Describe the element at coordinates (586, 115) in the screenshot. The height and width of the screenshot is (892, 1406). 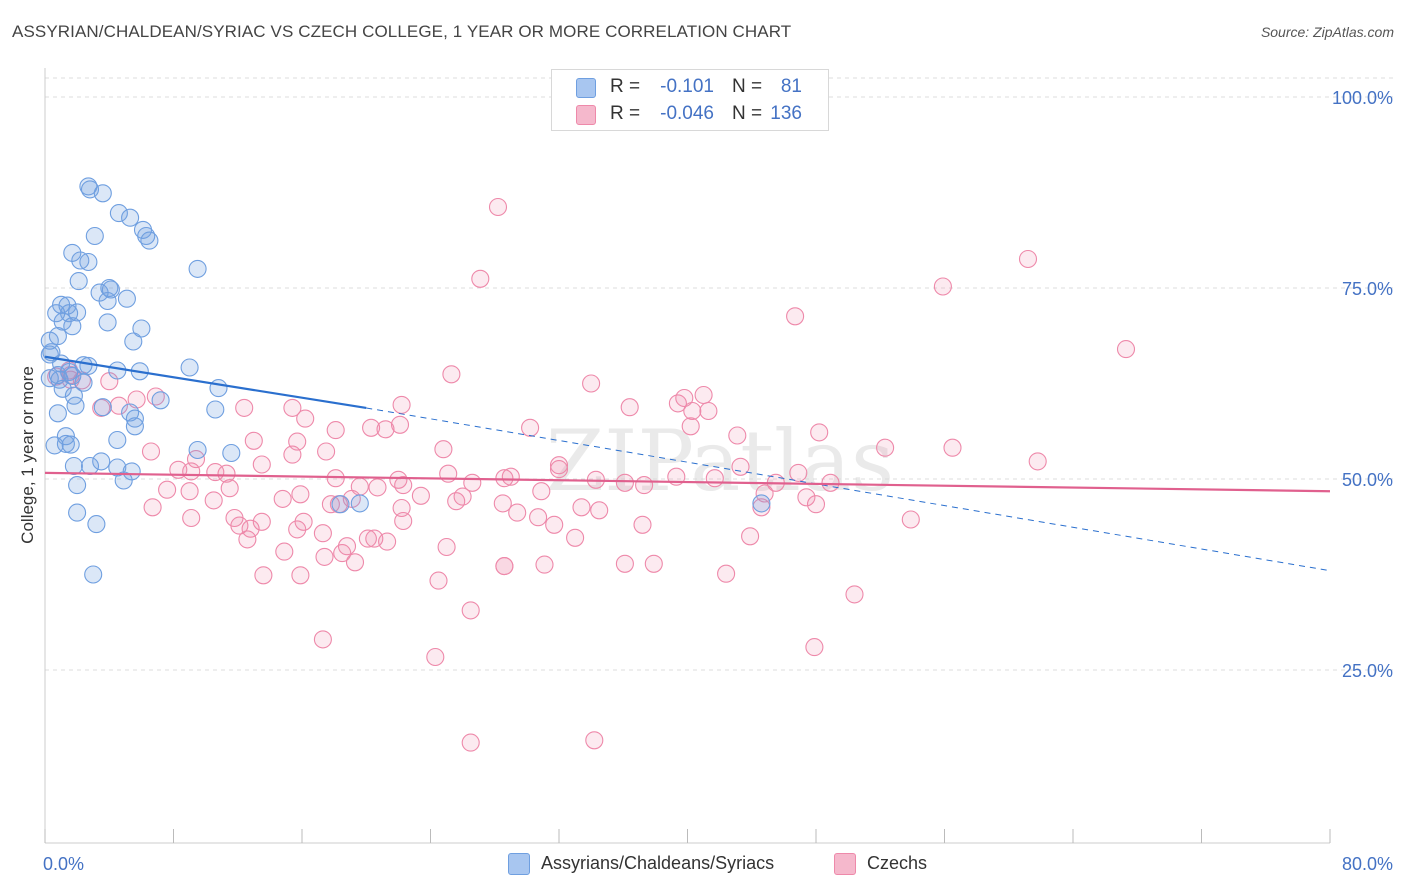
I see `czechs-swatch` at that location.